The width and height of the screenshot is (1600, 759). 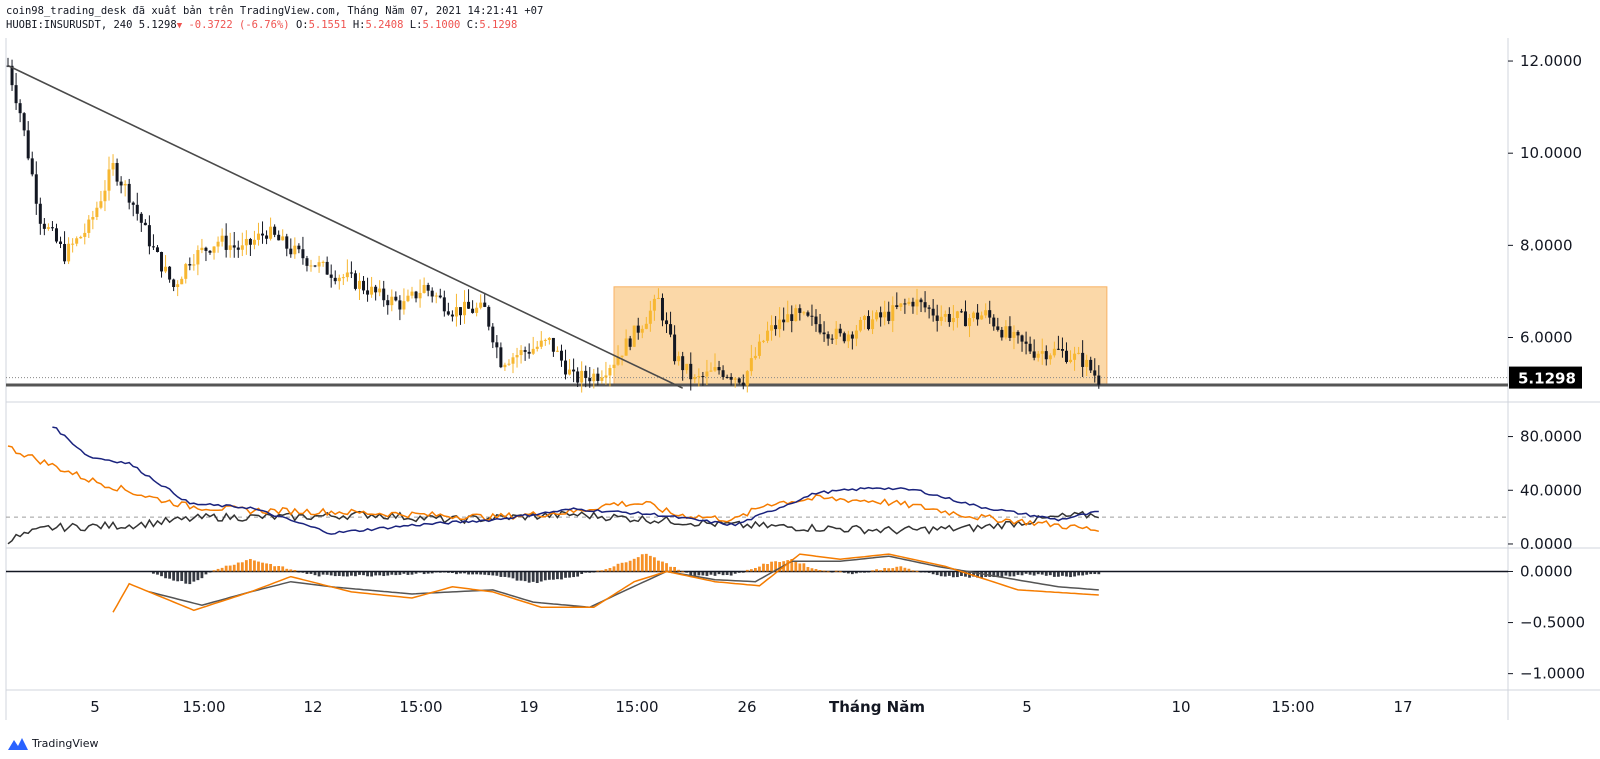 What do you see at coordinates (179, 25) in the screenshot?
I see `down-arrow-icon: ▼` at bounding box center [179, 25].